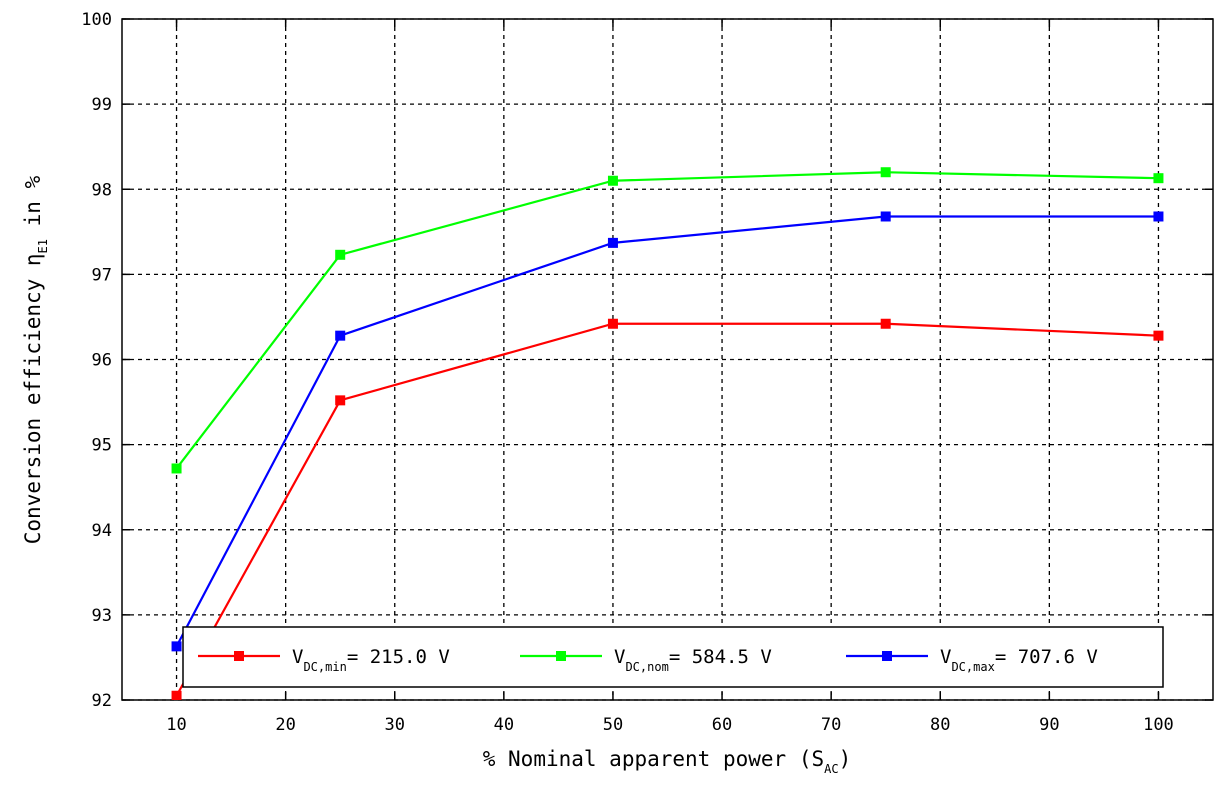 The width and height of the screenshot is (1226, 787). What do you see at coordinates (722, 725) in the screenshot?
I see `x-tick-label: 60` at bounding box center [722, 725].